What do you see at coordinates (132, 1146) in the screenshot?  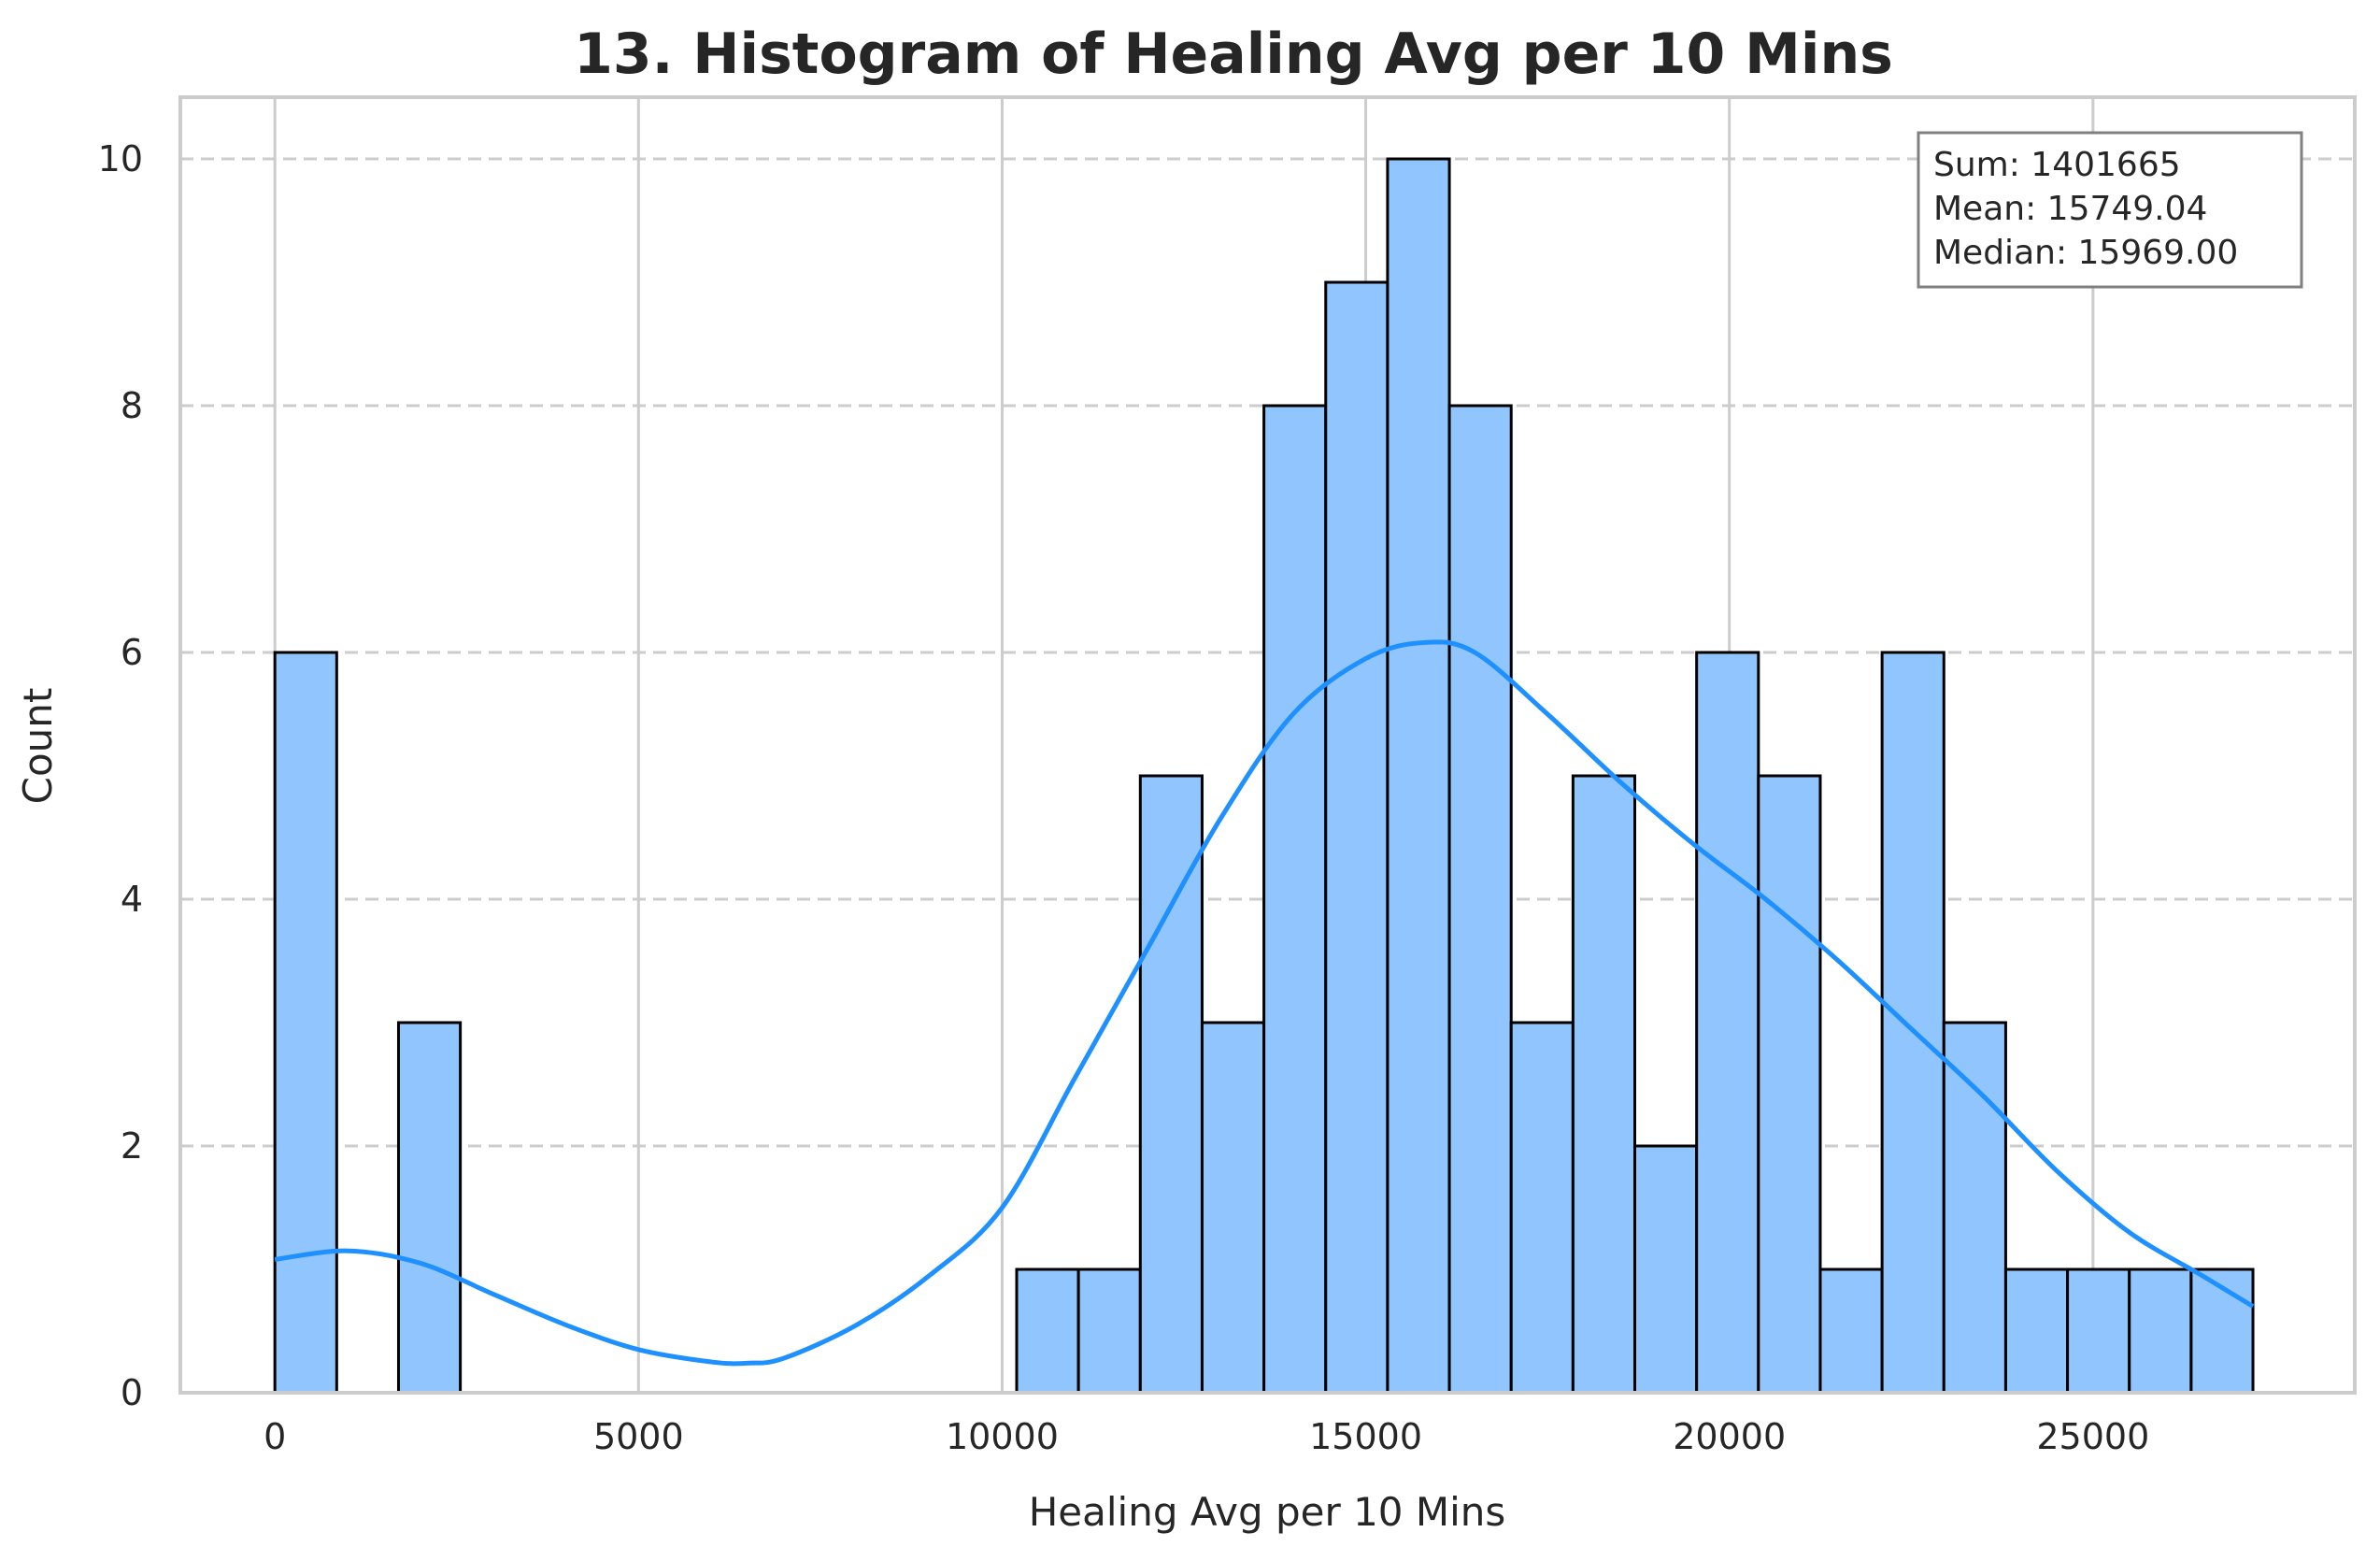 I see `y-tick-label: 2` at bounding box center [132, 1146].